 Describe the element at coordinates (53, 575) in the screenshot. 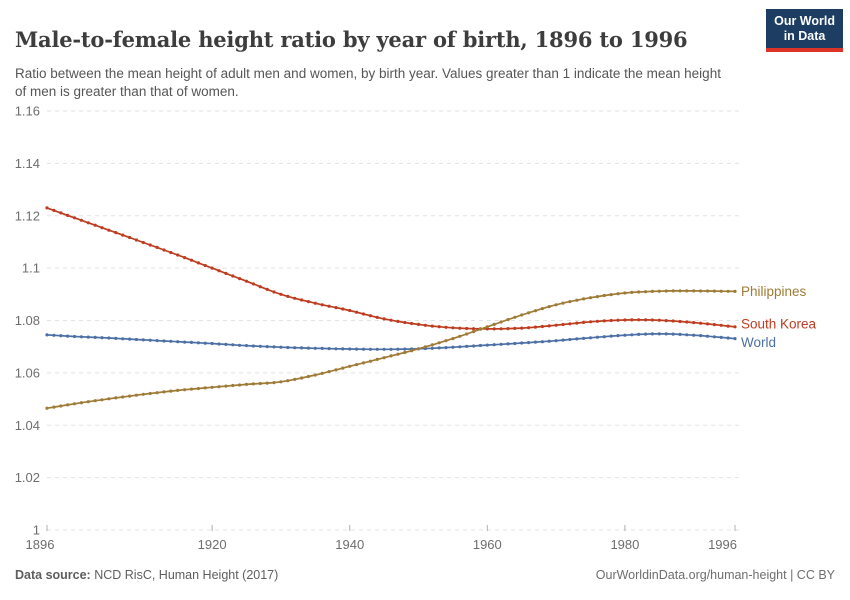

I see `data-source-label: Data source:` at that location.